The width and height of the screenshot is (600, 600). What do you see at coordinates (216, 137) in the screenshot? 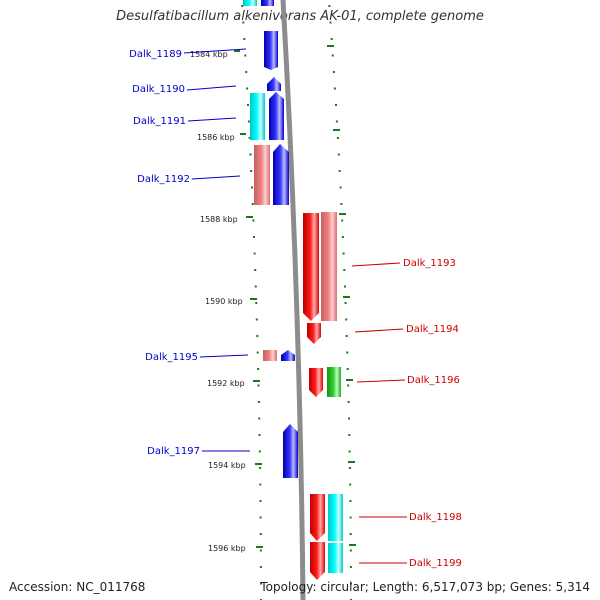
I see `scale-label: 1586 kbp` at bounding box center [216, 137].